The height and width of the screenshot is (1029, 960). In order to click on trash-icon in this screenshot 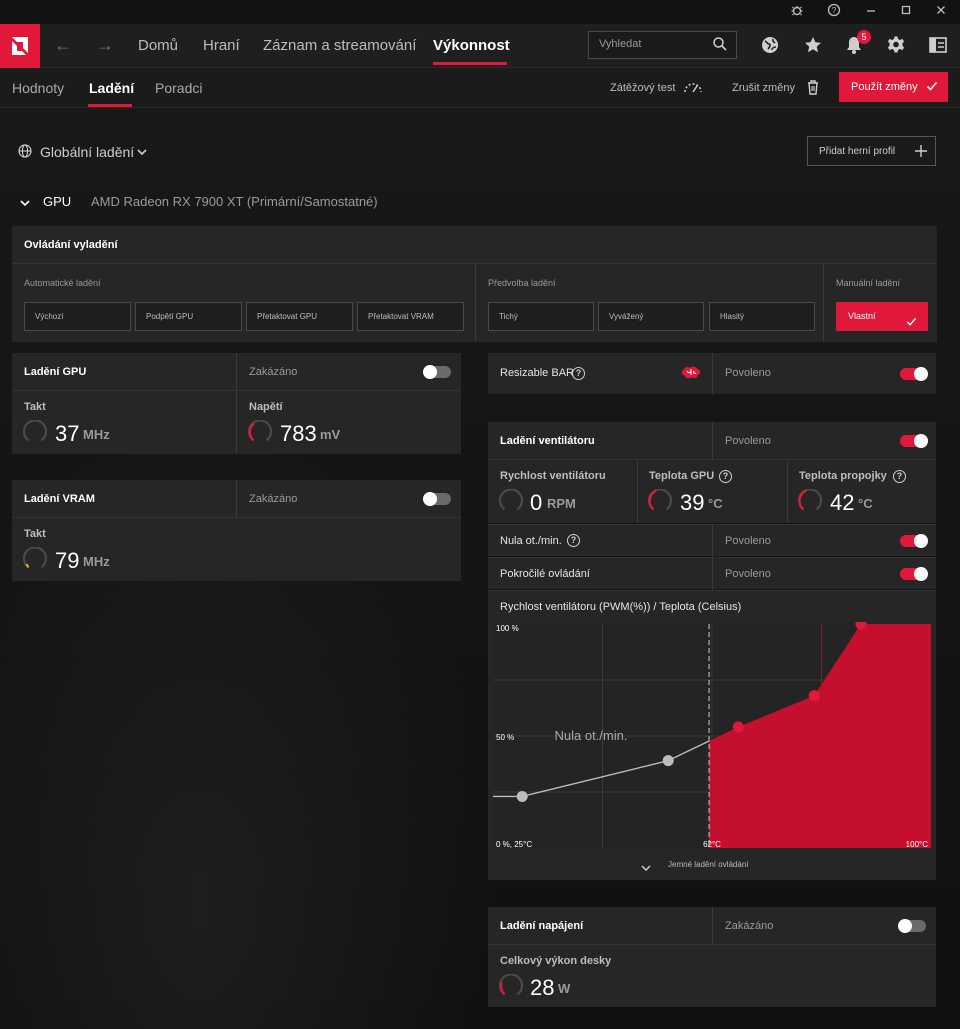, I will do `click(813, 89)`.